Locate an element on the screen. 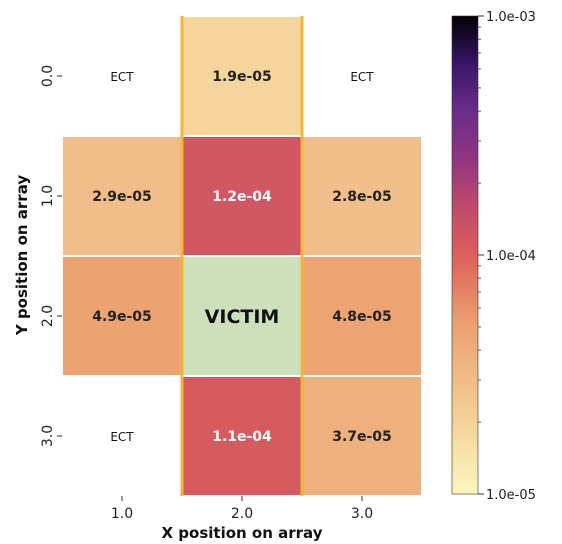 Image resolution: width=562 pixels, height=544 pixels. heatmap-cell-1.0-2.0 is located at coordinates (122, 316).